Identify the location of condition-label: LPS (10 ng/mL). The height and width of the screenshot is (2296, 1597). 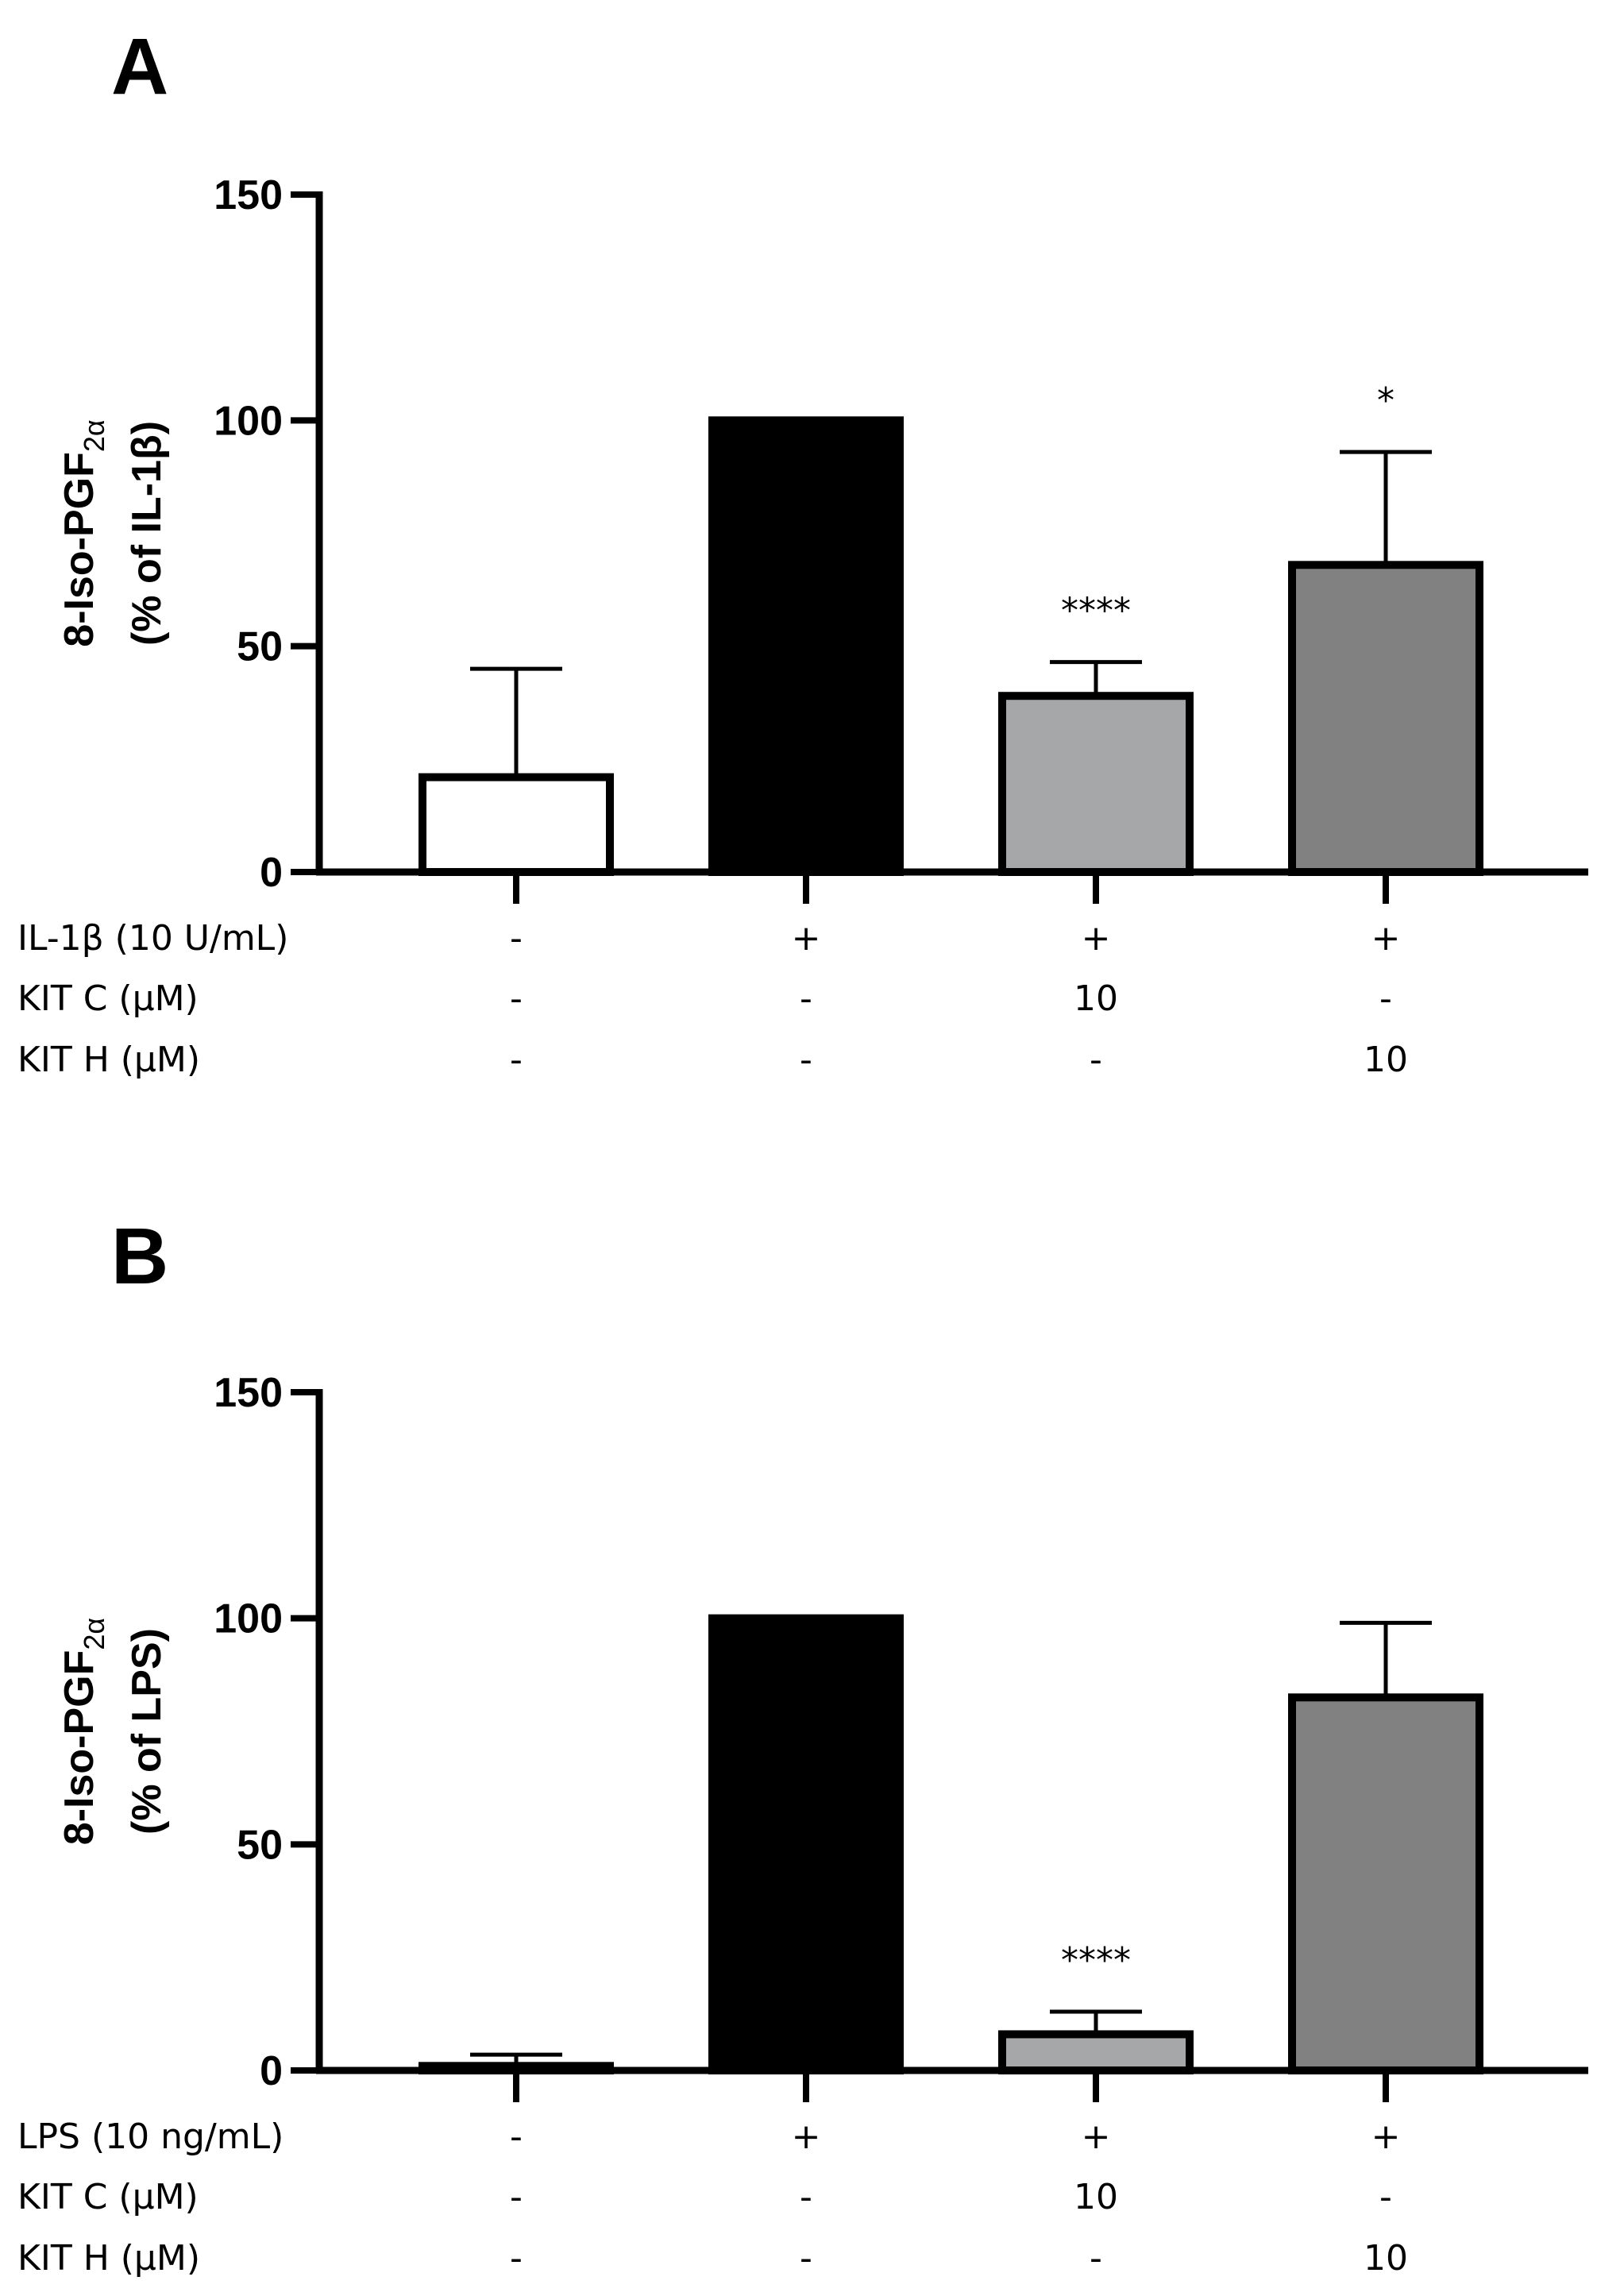
(150, 2137).